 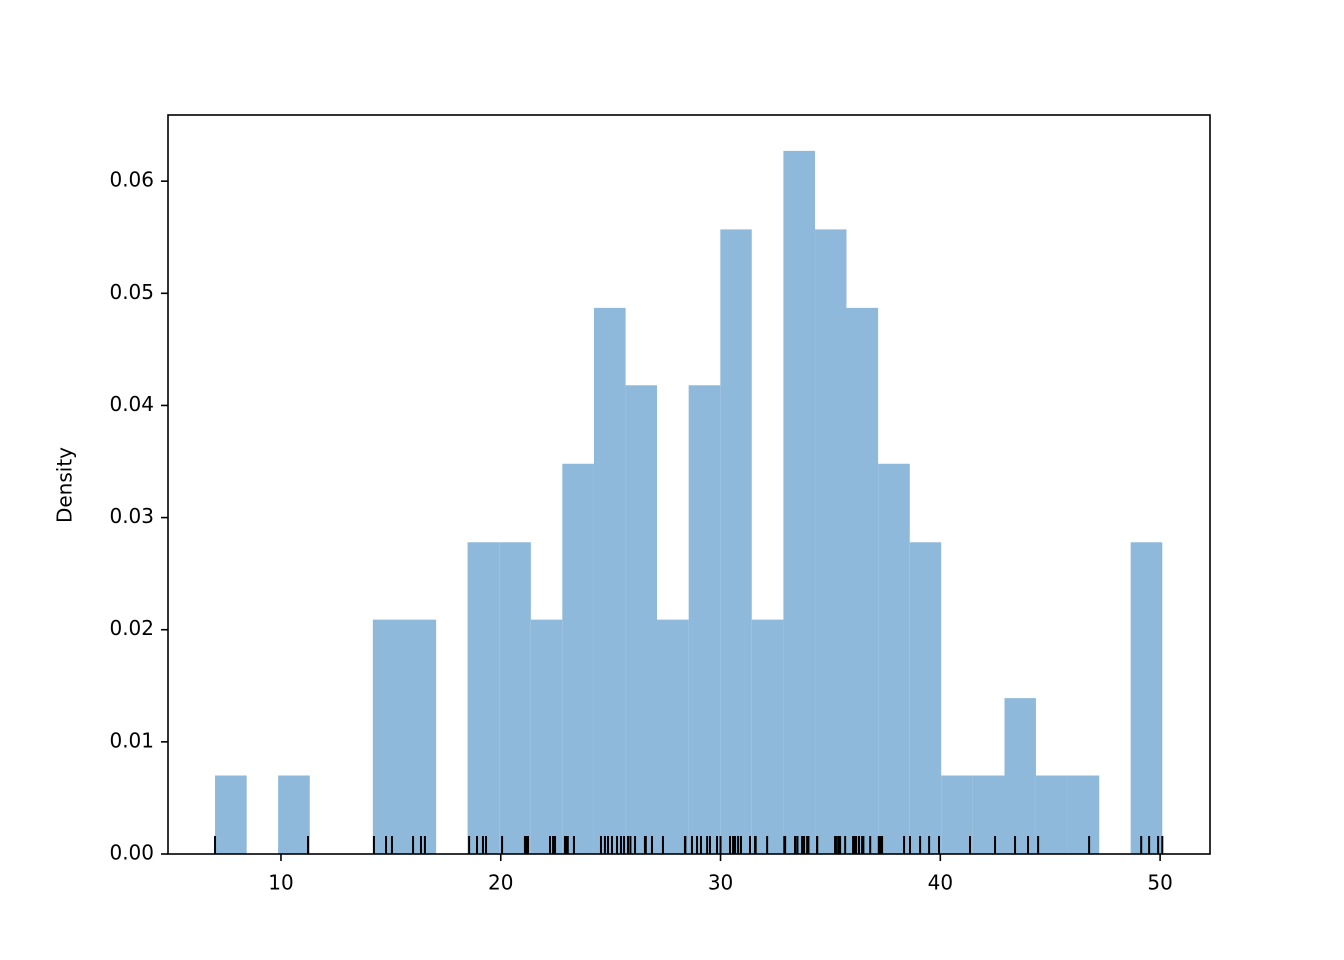 What do you see at coordinates (131, 628) in the screenshot?
I see `y-tick-label: 0.02` at bounding box center [131, 628].